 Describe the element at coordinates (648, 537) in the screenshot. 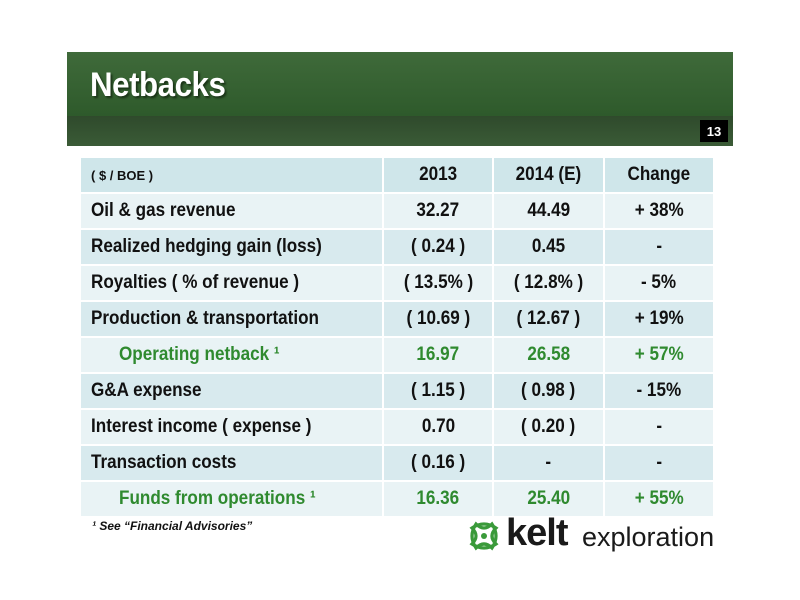

I see `logo-wordmark-exploration: exploration` at that location.